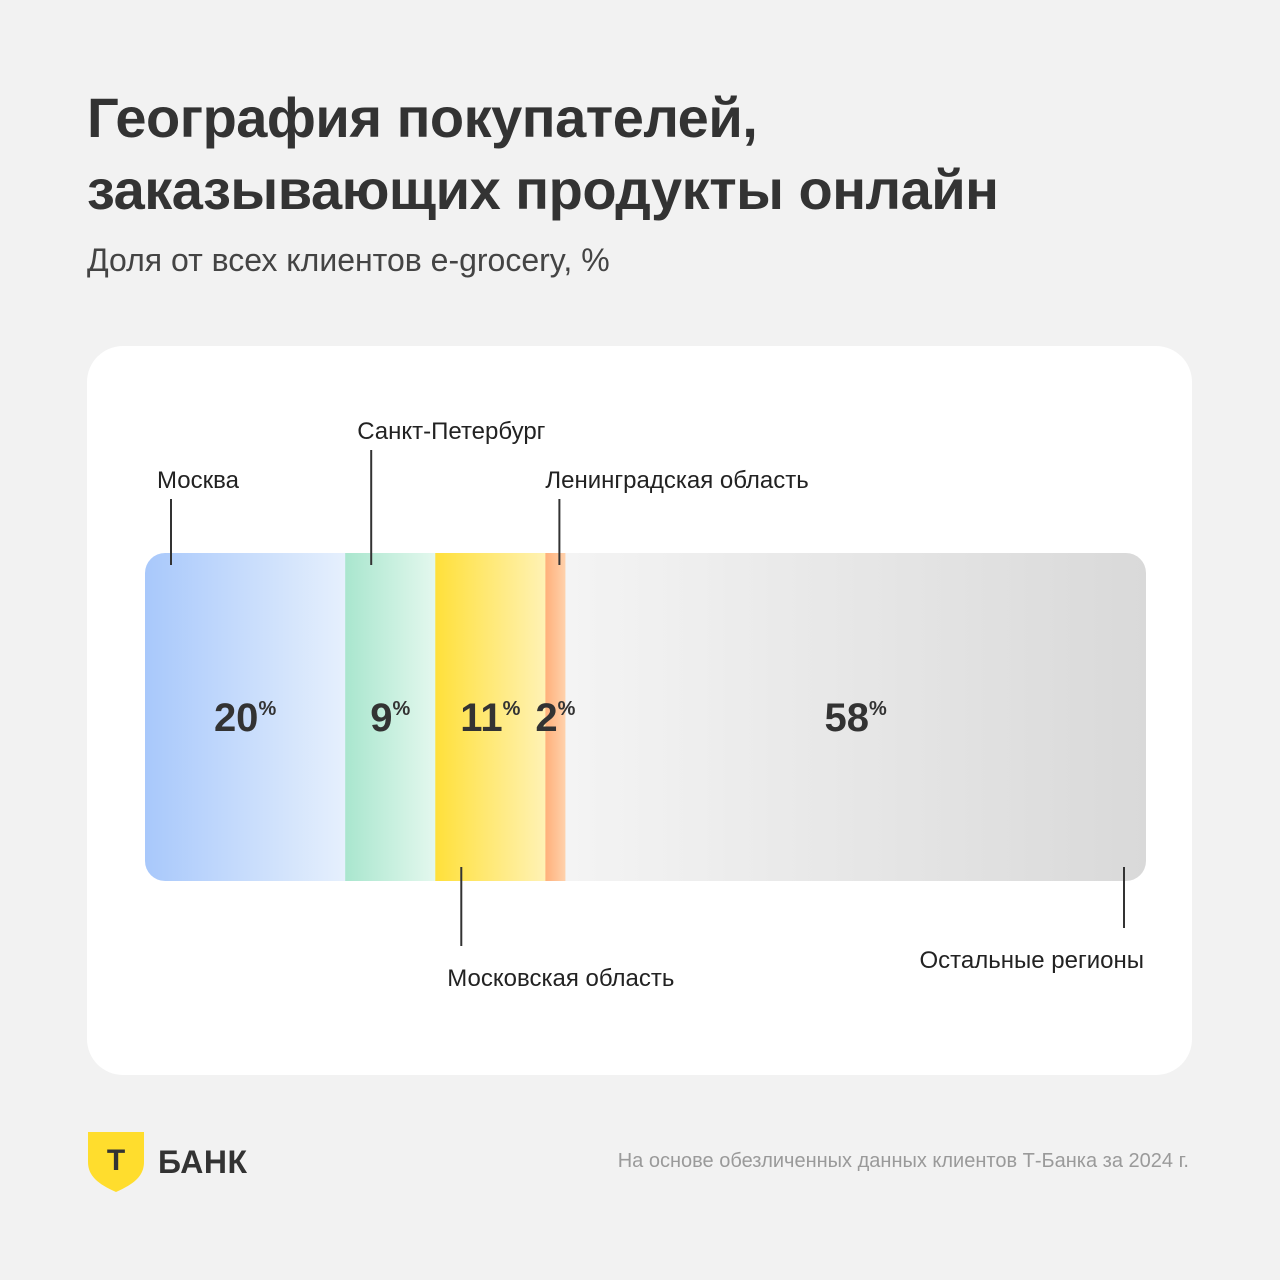 Image resolution: width=1280 pixels, height=1280 pixels. Describe the element at coordinates (560, 978) in the screenshot. I see `category-label-2: Московская область` at that location.